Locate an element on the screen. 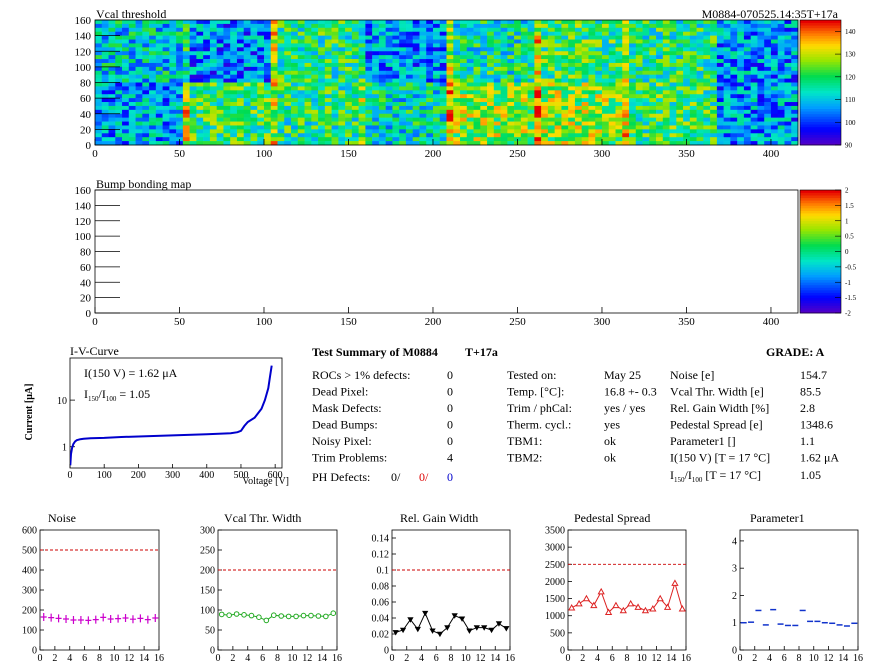 The image size is (896, 672). pedestal-ytick-label: 1500 is located at coordinates (555, 599).